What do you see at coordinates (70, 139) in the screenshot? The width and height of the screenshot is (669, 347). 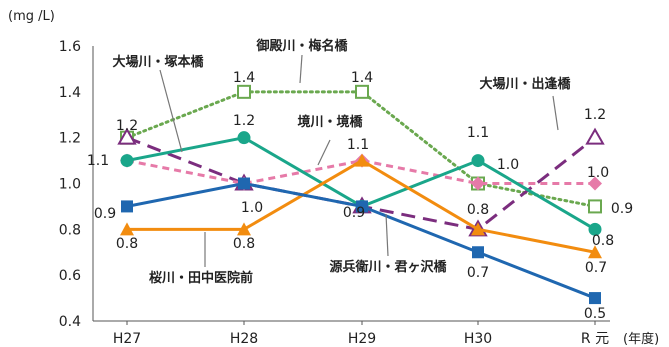 I see `y-tick-label: 1.2` at bounding box center [70, 139].